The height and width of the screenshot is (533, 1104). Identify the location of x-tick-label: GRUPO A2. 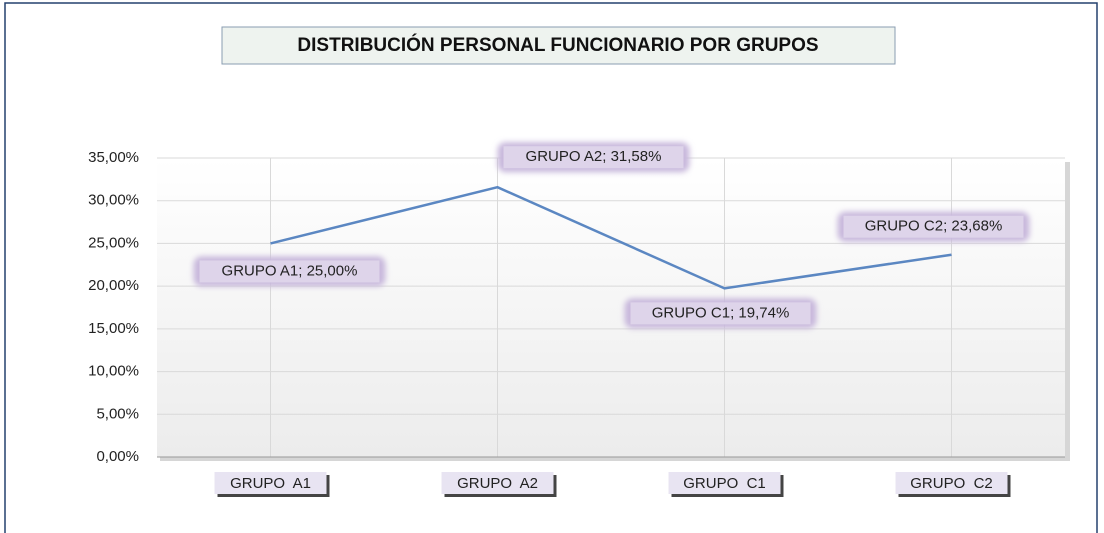
(497, 483).